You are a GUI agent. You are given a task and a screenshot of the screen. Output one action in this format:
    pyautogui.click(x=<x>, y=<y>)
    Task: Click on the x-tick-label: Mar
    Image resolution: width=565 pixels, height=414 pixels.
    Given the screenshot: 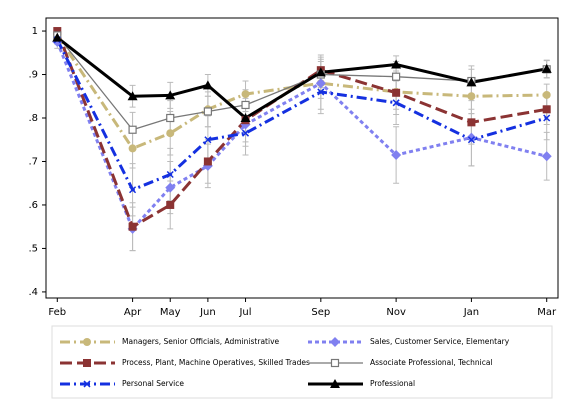 What is the action you would take?
    pyautogui.click(x=547, y=312)
    